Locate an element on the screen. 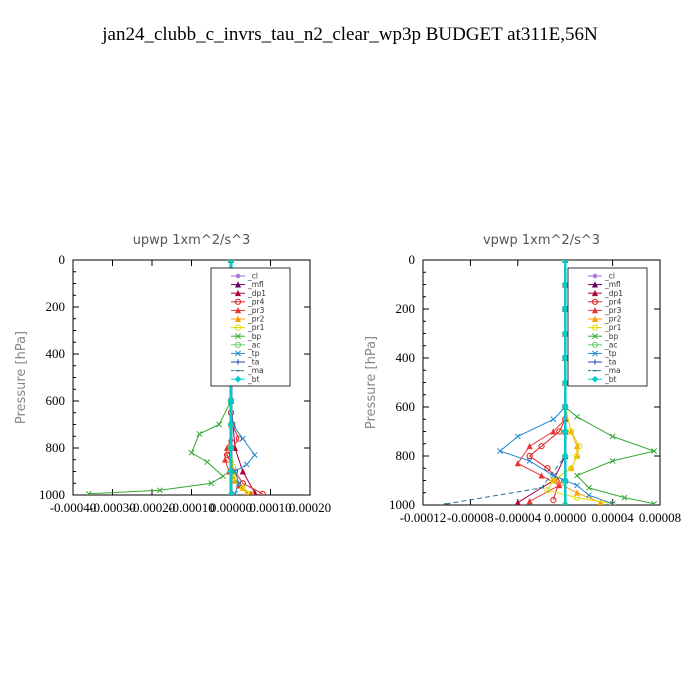  panel-2-y-axis-label: Pressure [hPa] is located at coordinates (371, 382).